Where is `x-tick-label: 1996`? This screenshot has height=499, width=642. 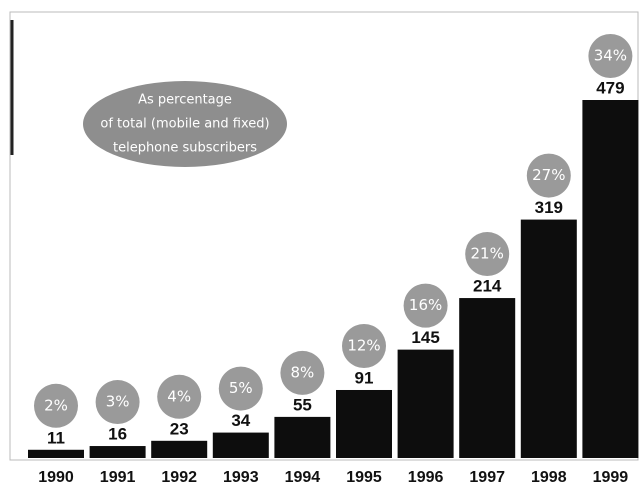
x-tick-label: 1996 is located at coordinates (426, 477).